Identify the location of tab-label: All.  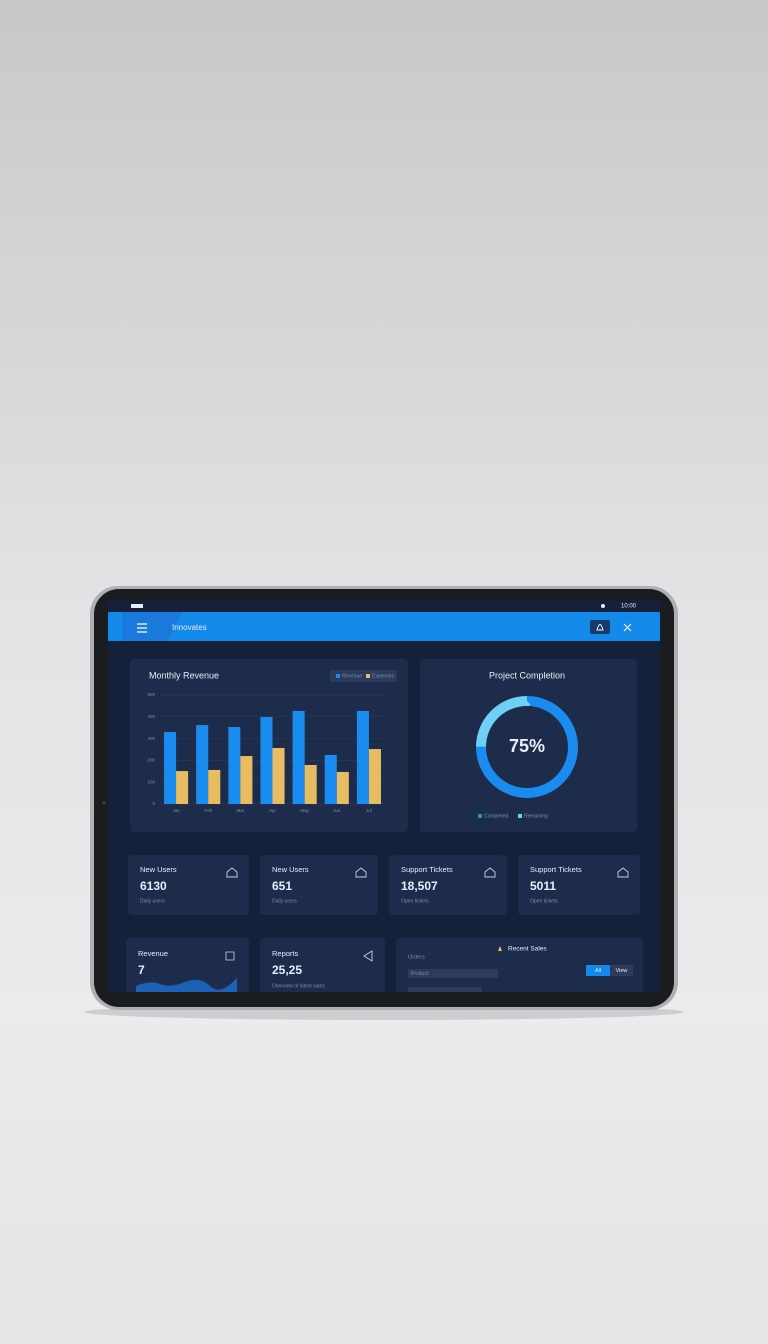
(598, 971).